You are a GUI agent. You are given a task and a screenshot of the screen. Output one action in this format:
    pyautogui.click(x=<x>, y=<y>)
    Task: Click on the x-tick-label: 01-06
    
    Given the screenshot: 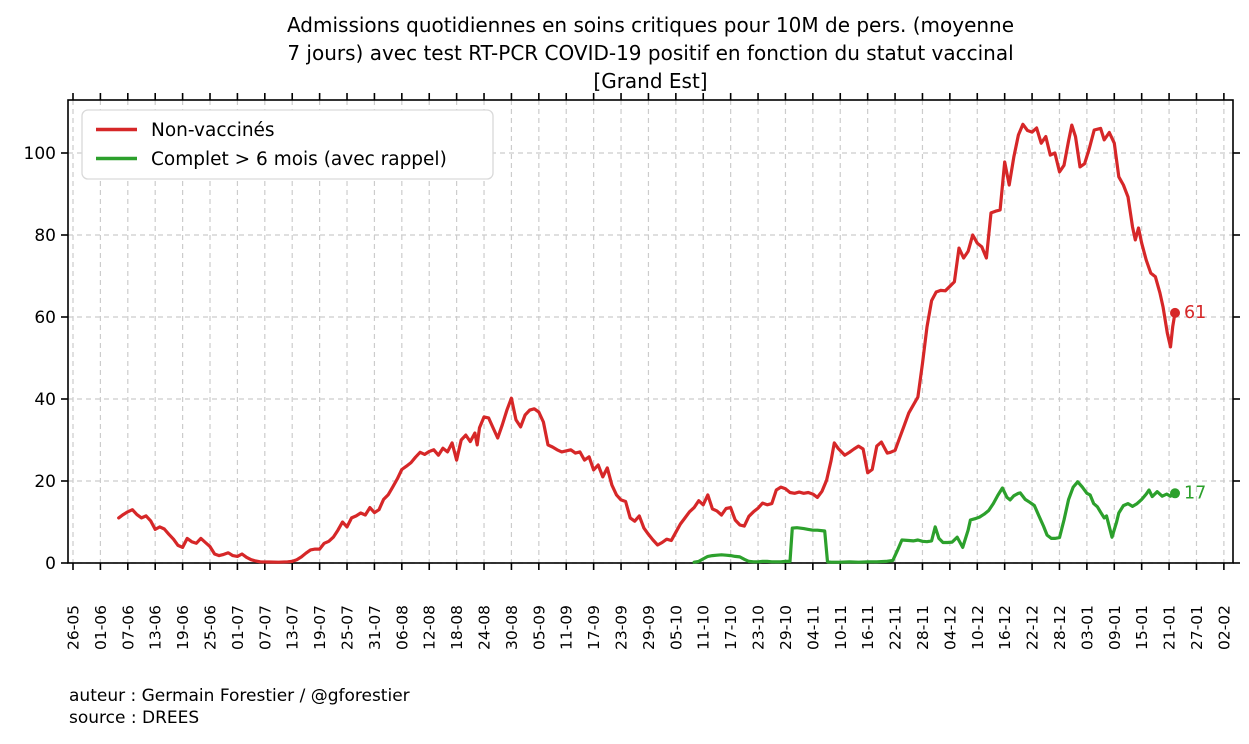 What is the action you would take?
    pyautogui.click(x=101, y=627)
    